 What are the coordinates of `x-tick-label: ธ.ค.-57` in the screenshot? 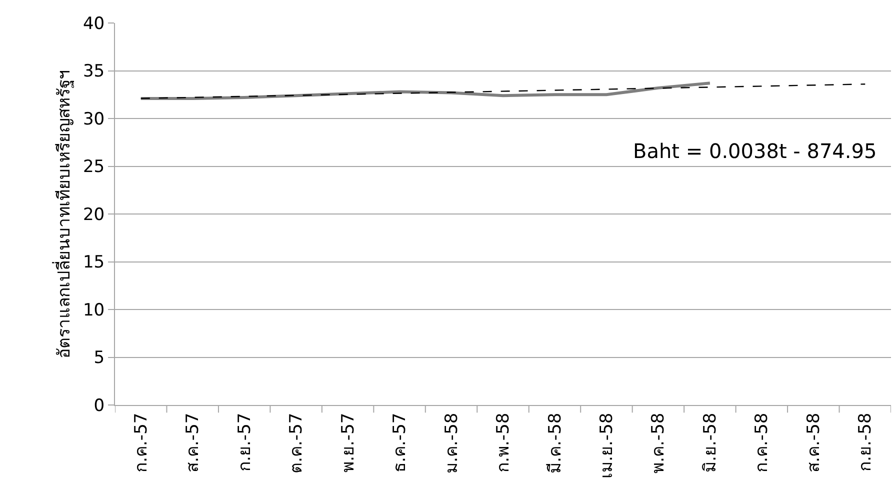 It's located at (400, 442).